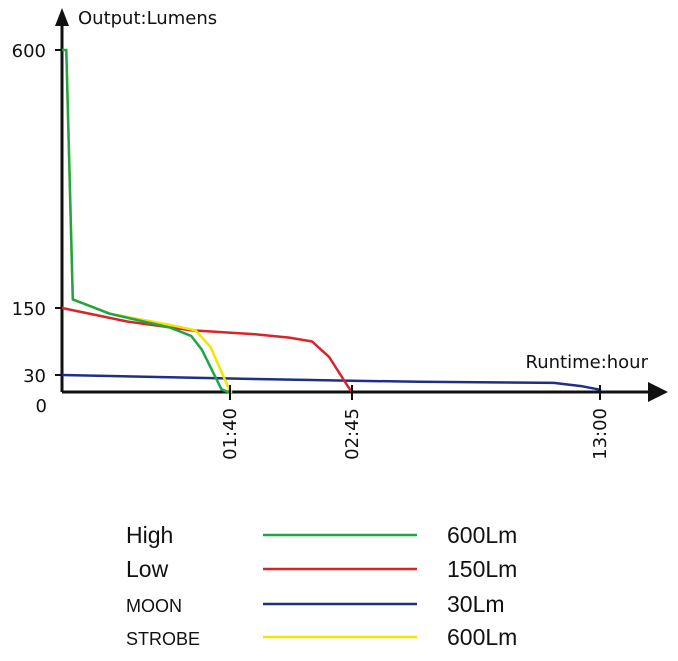  What do you see at coordinates (352, 434) in the screenshot?
I see `x-tick-label-02-45: 02:45` at bounding box center [352, 434].